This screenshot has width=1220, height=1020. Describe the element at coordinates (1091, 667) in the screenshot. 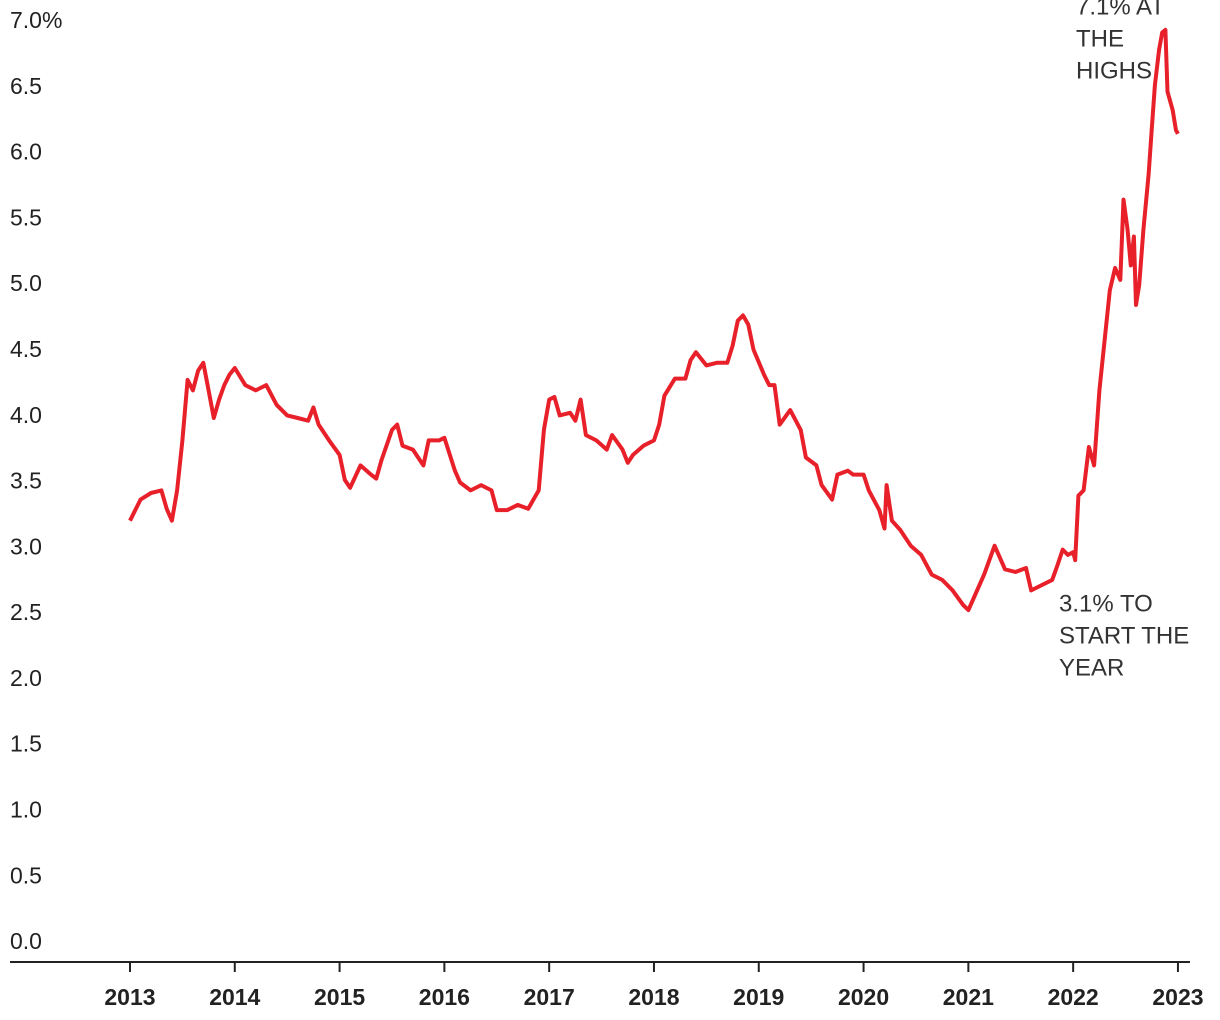

I see `annotation: YEAR` at that location.